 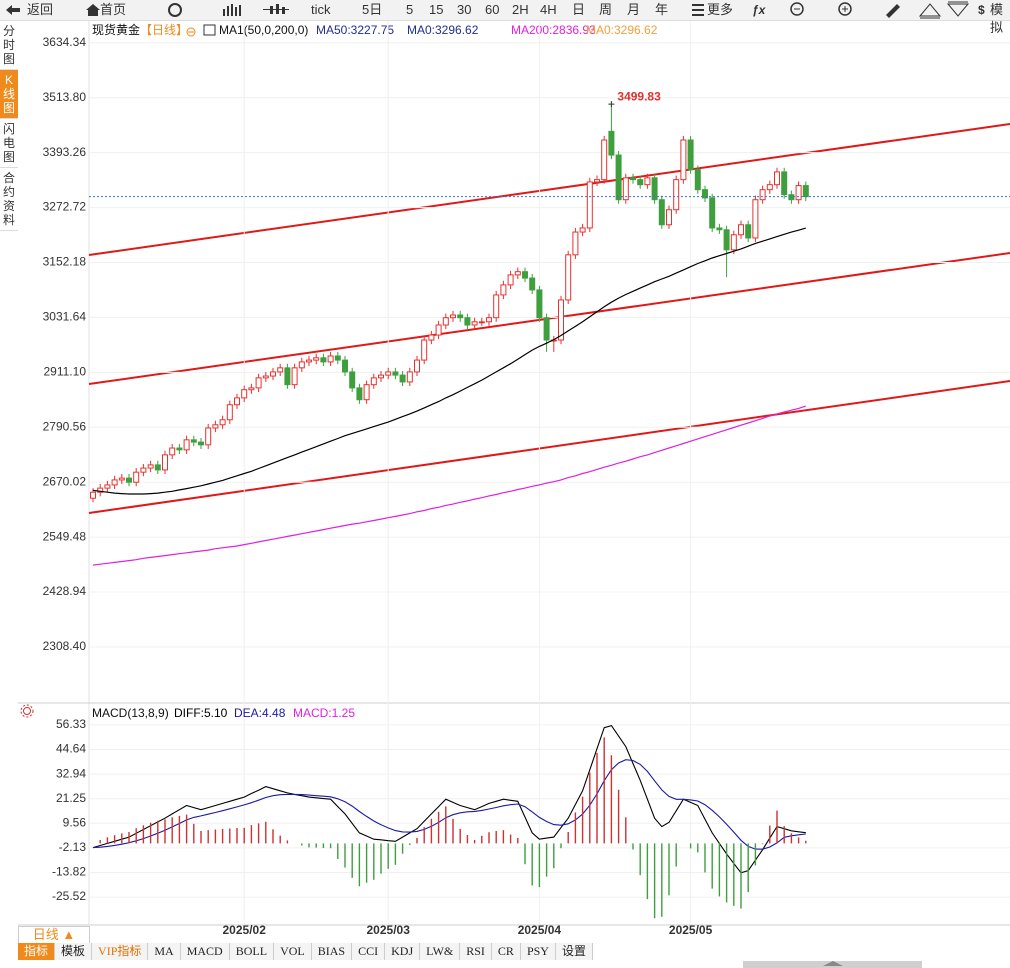 I want to click on y-tick-label: 21.25, so click(x=71, y=798).